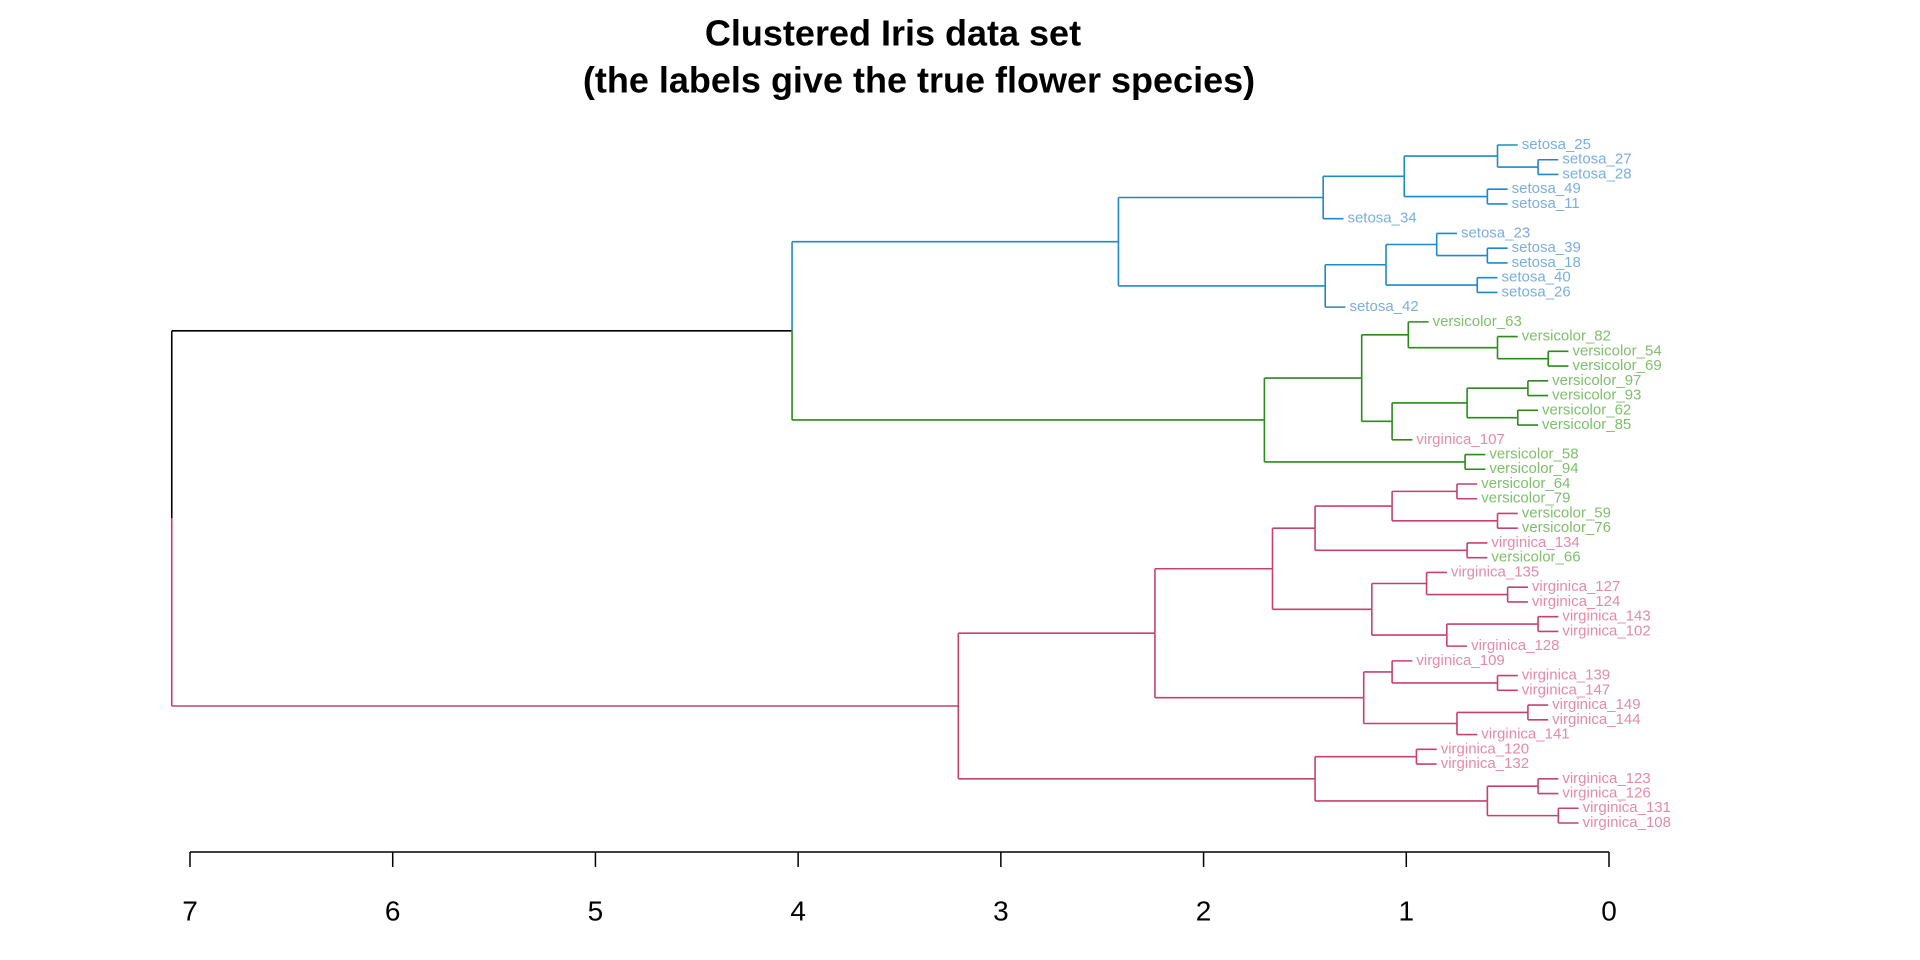 The image size is (1920, 960). What do you see at coordinates (1533, 468) in the screenshot?
I see `leaf-label: versicolor_94` at bounding box center [1533, 468].